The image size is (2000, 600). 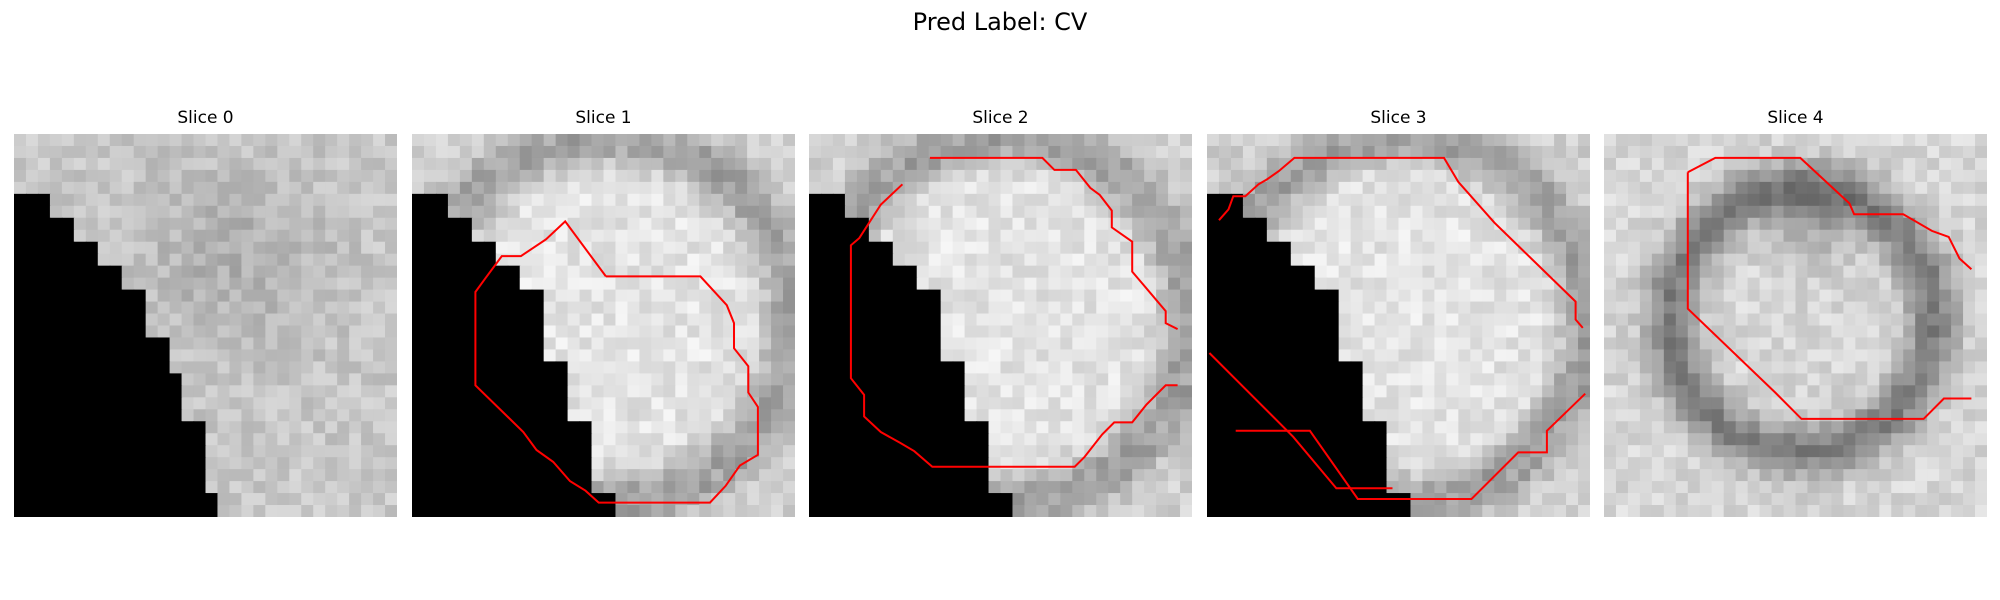 I want to click on slice-panel-3: Slice 3, so click(x=1398, y=313).